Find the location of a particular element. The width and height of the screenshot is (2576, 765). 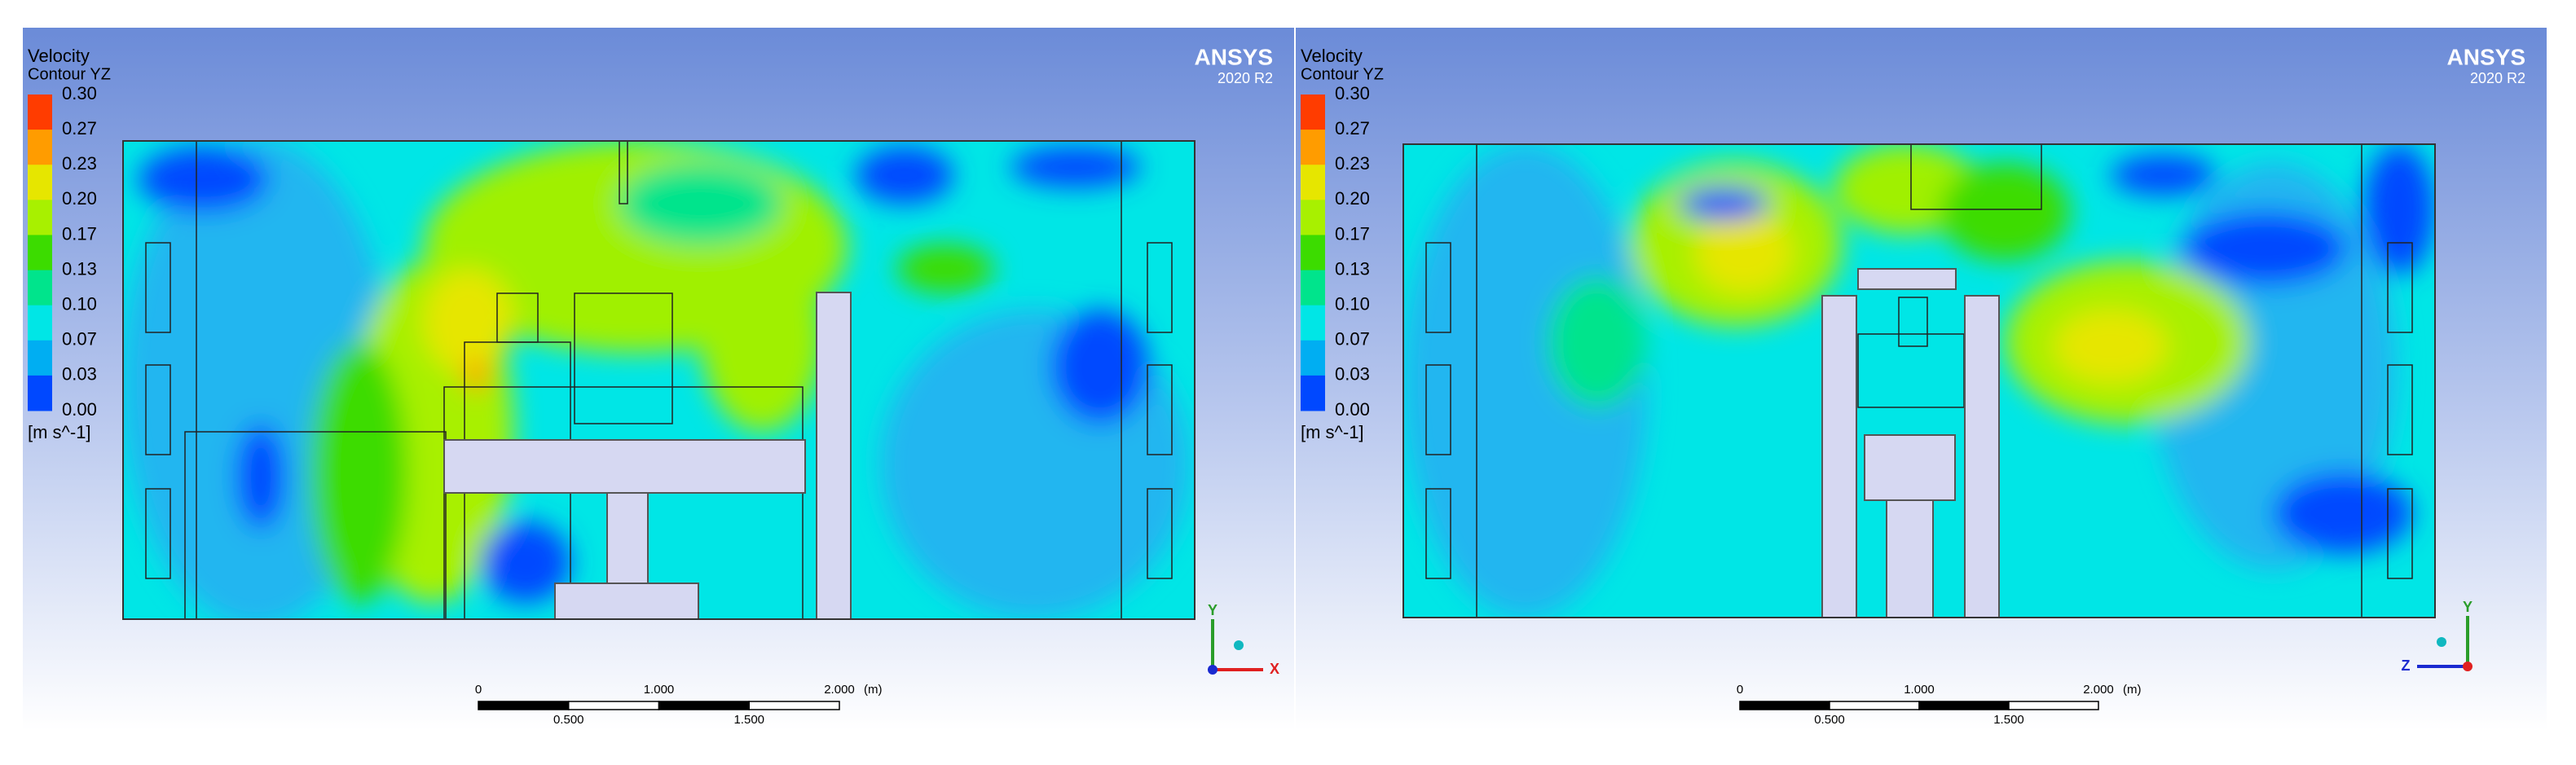

scale-unit: (m) is located at coordinates (2133, 690).